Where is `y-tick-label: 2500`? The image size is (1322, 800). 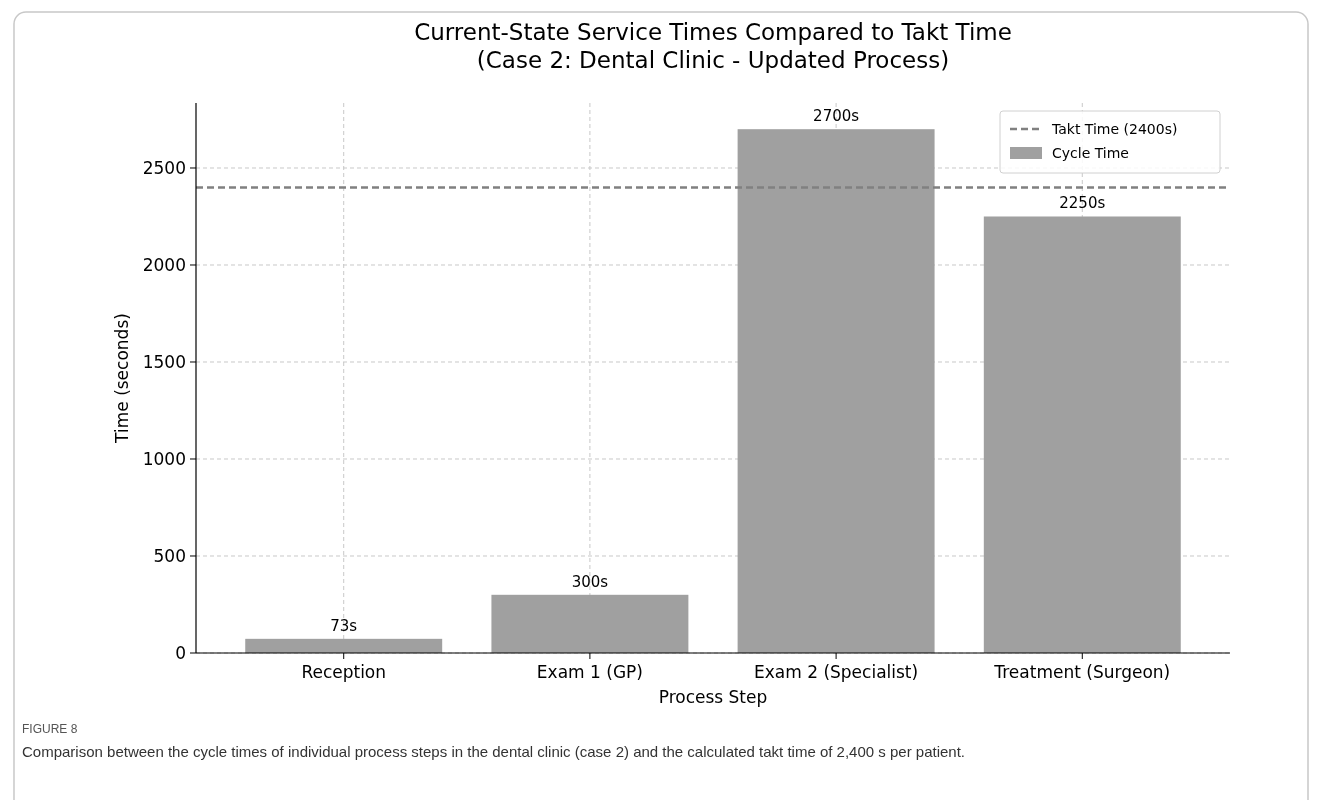 y-tick-label: 2500 is located at coordinates (164, 167).